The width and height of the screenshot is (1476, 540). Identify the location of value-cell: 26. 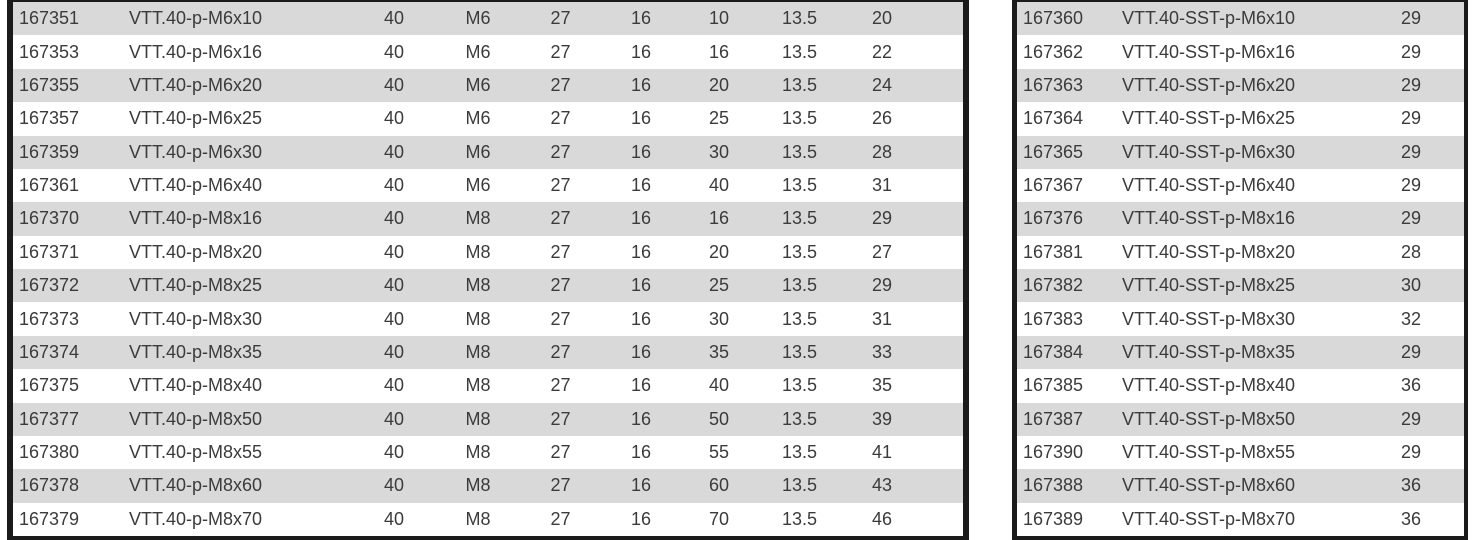
(882, 118).